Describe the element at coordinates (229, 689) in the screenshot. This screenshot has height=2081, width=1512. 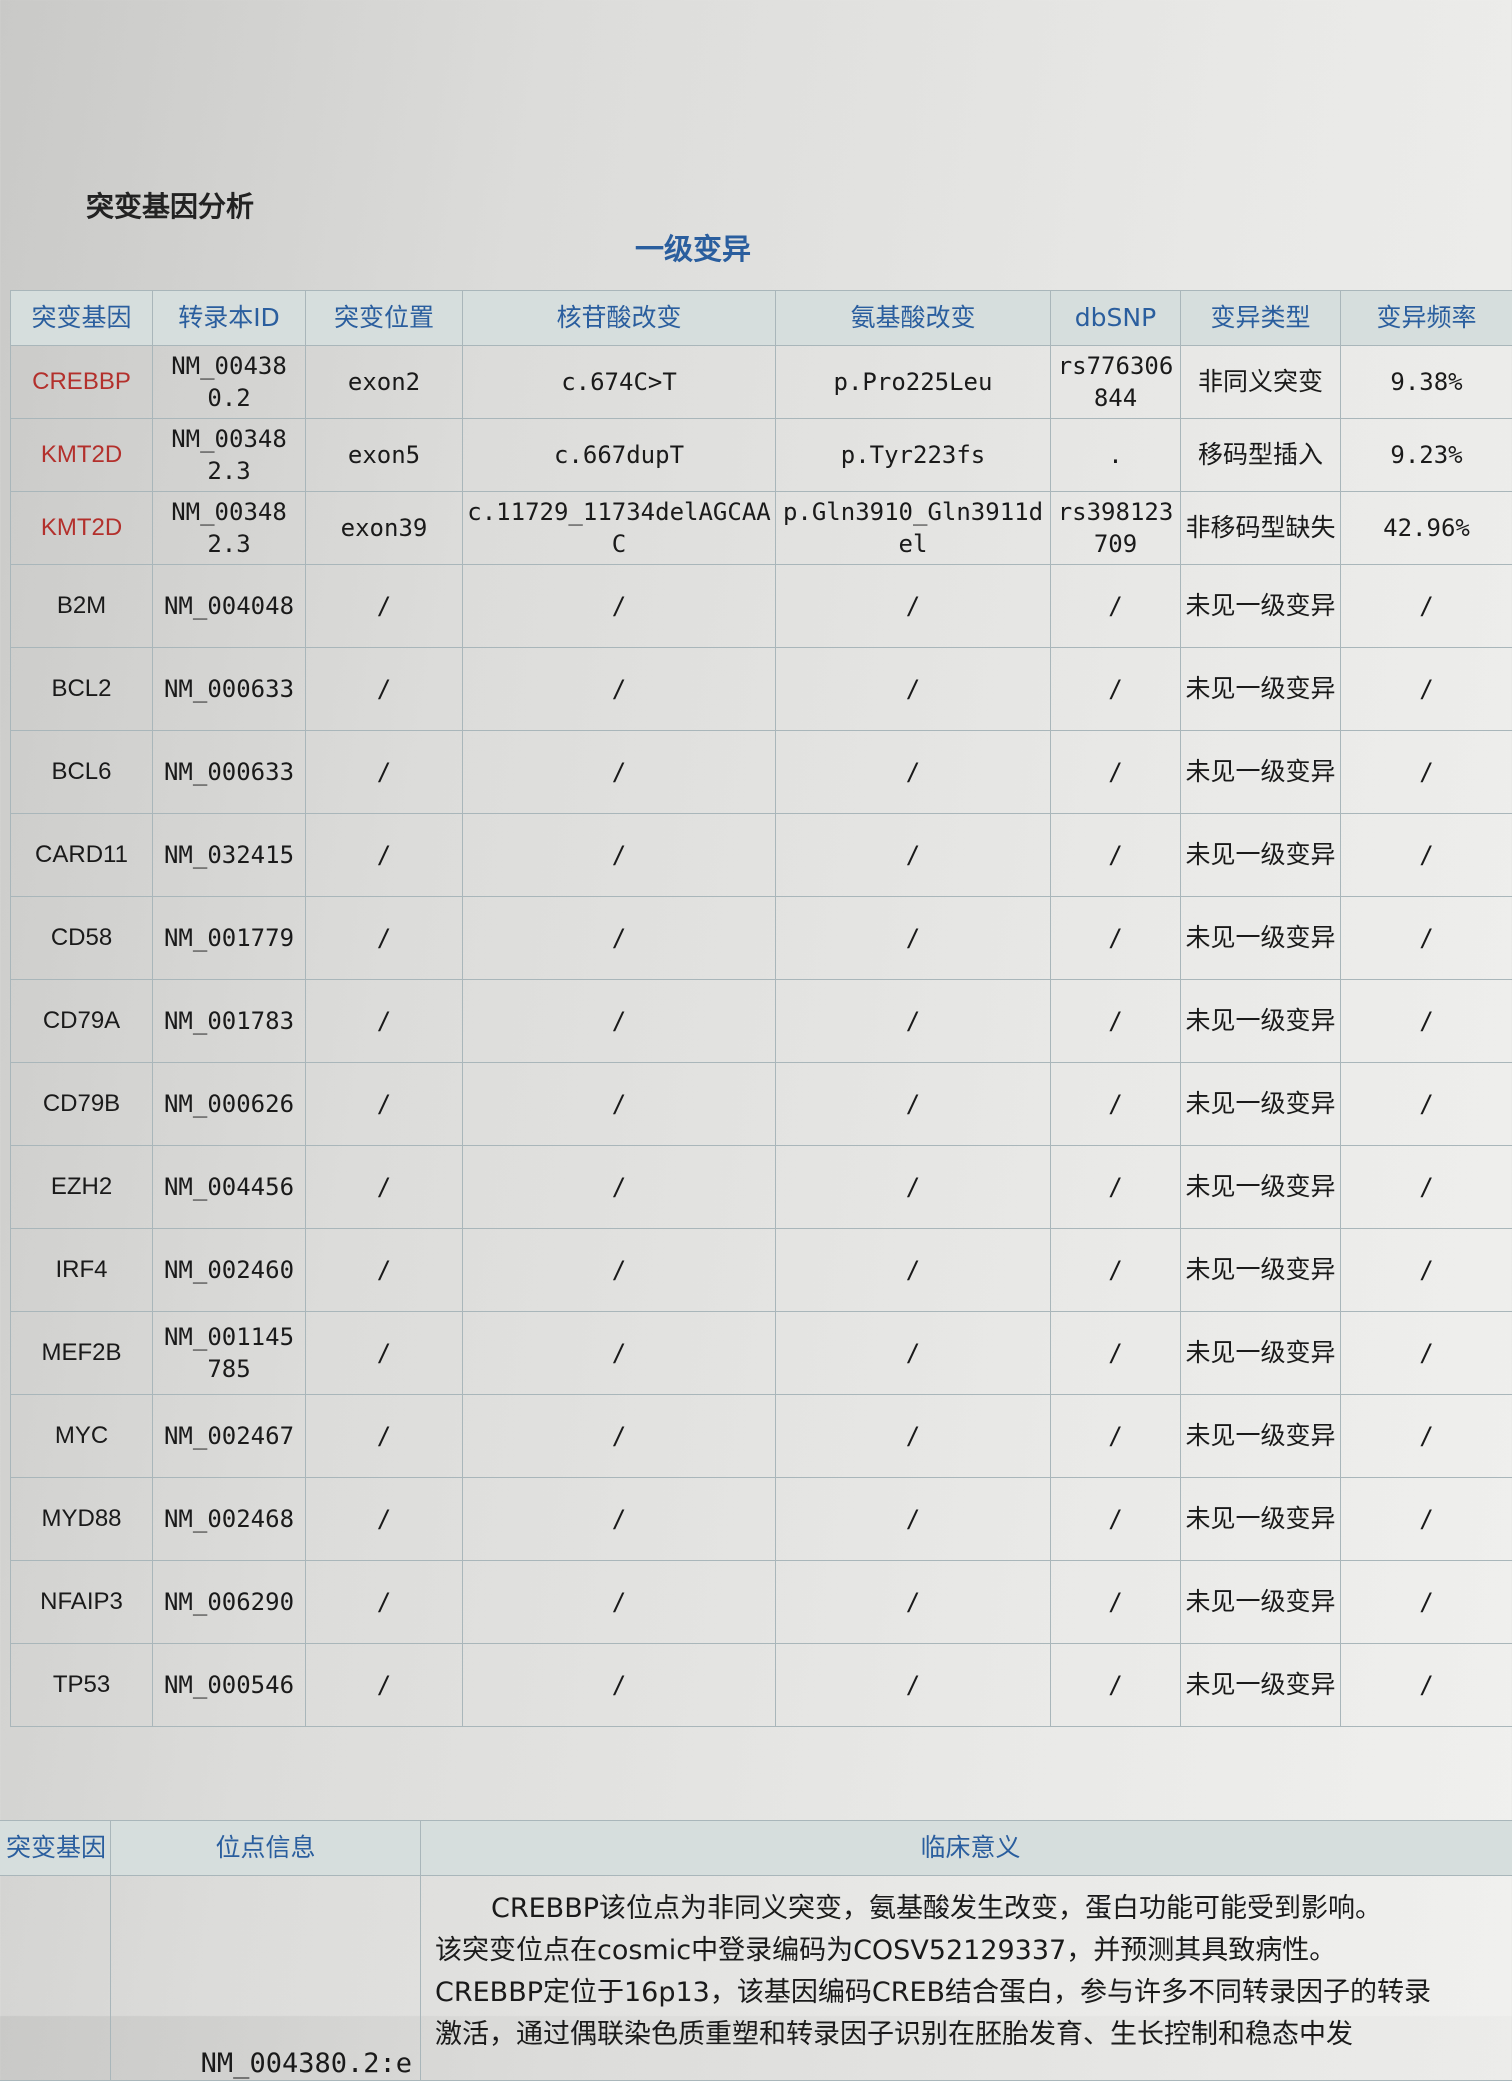
I see `cell-transcript: NM_000633` at that location.